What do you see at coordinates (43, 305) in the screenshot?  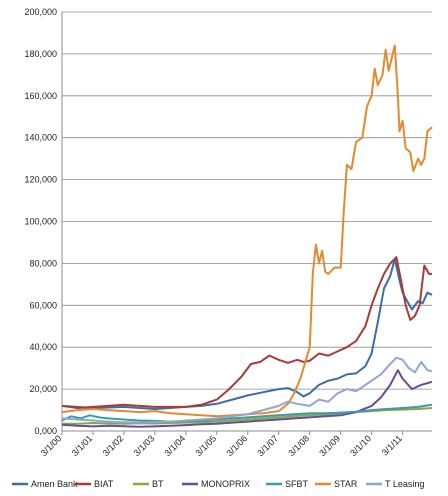 I see `y-tick-label: 60,000` at bounding box center [43, 305].